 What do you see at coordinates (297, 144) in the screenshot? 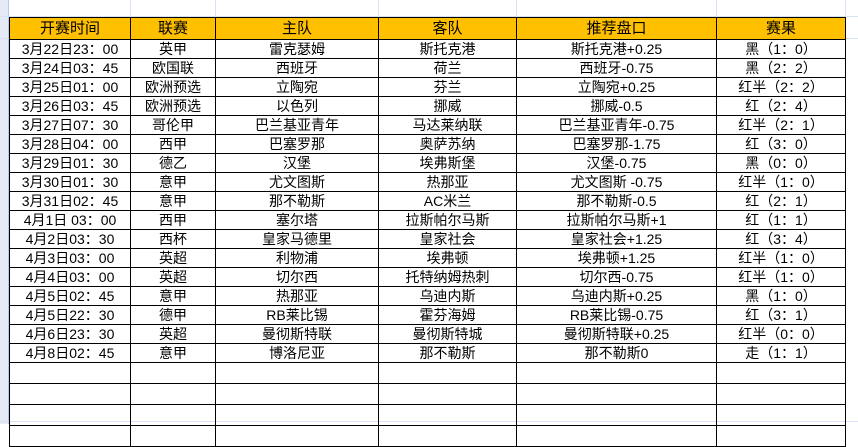
I see `match-cell-home-team: 巴塞罗那` at bounding box center [297, 144].